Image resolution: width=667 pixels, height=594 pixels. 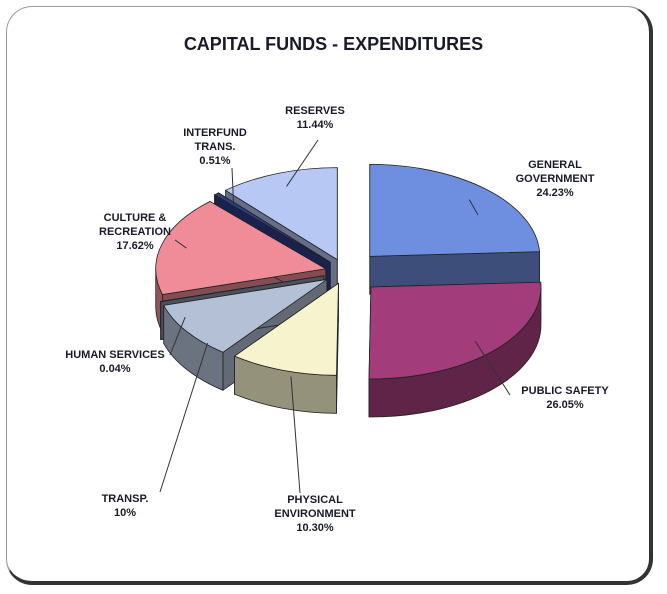 What do you see at coordinates (125, 513) in the screenshot?
I see `value-label: 10%` at bounding box center [125, 513].